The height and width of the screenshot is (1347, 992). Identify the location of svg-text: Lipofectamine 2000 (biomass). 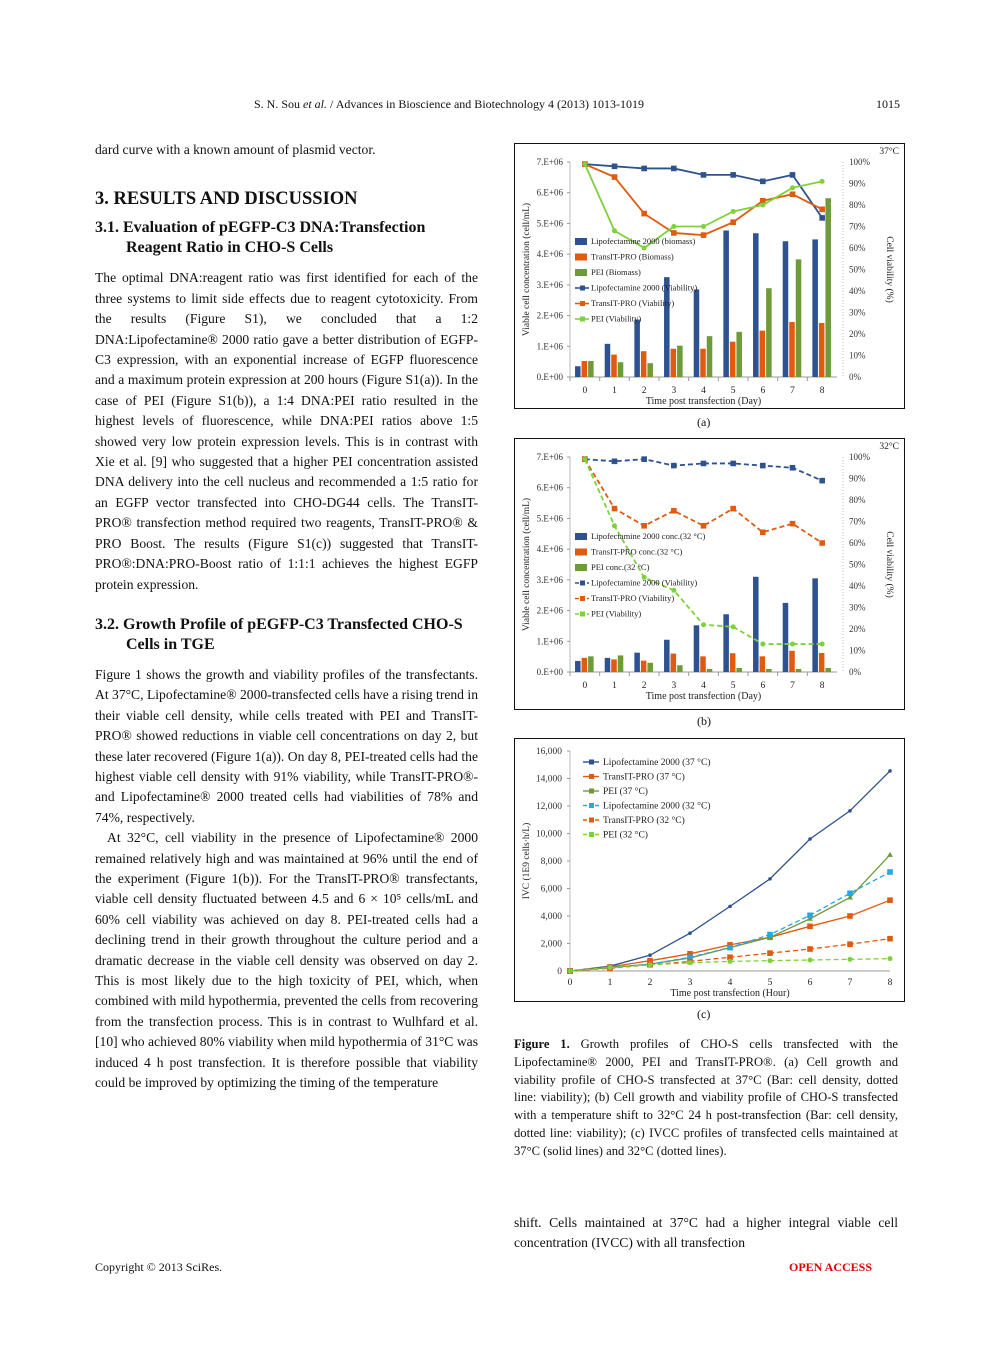
(643, 241).